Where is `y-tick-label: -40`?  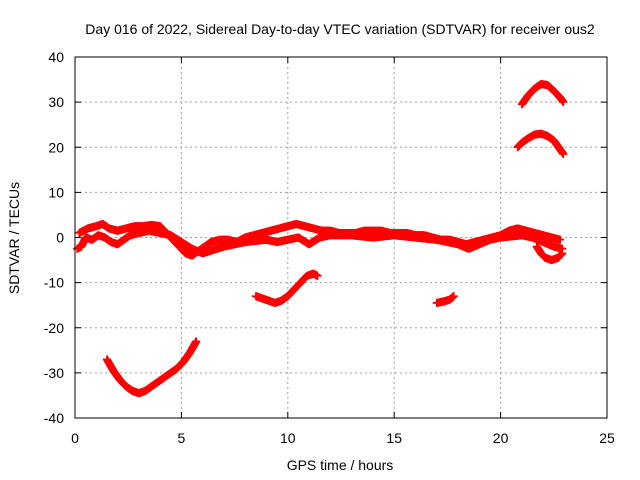 y-tick-label: -40 is located at coordinates (54, 418).